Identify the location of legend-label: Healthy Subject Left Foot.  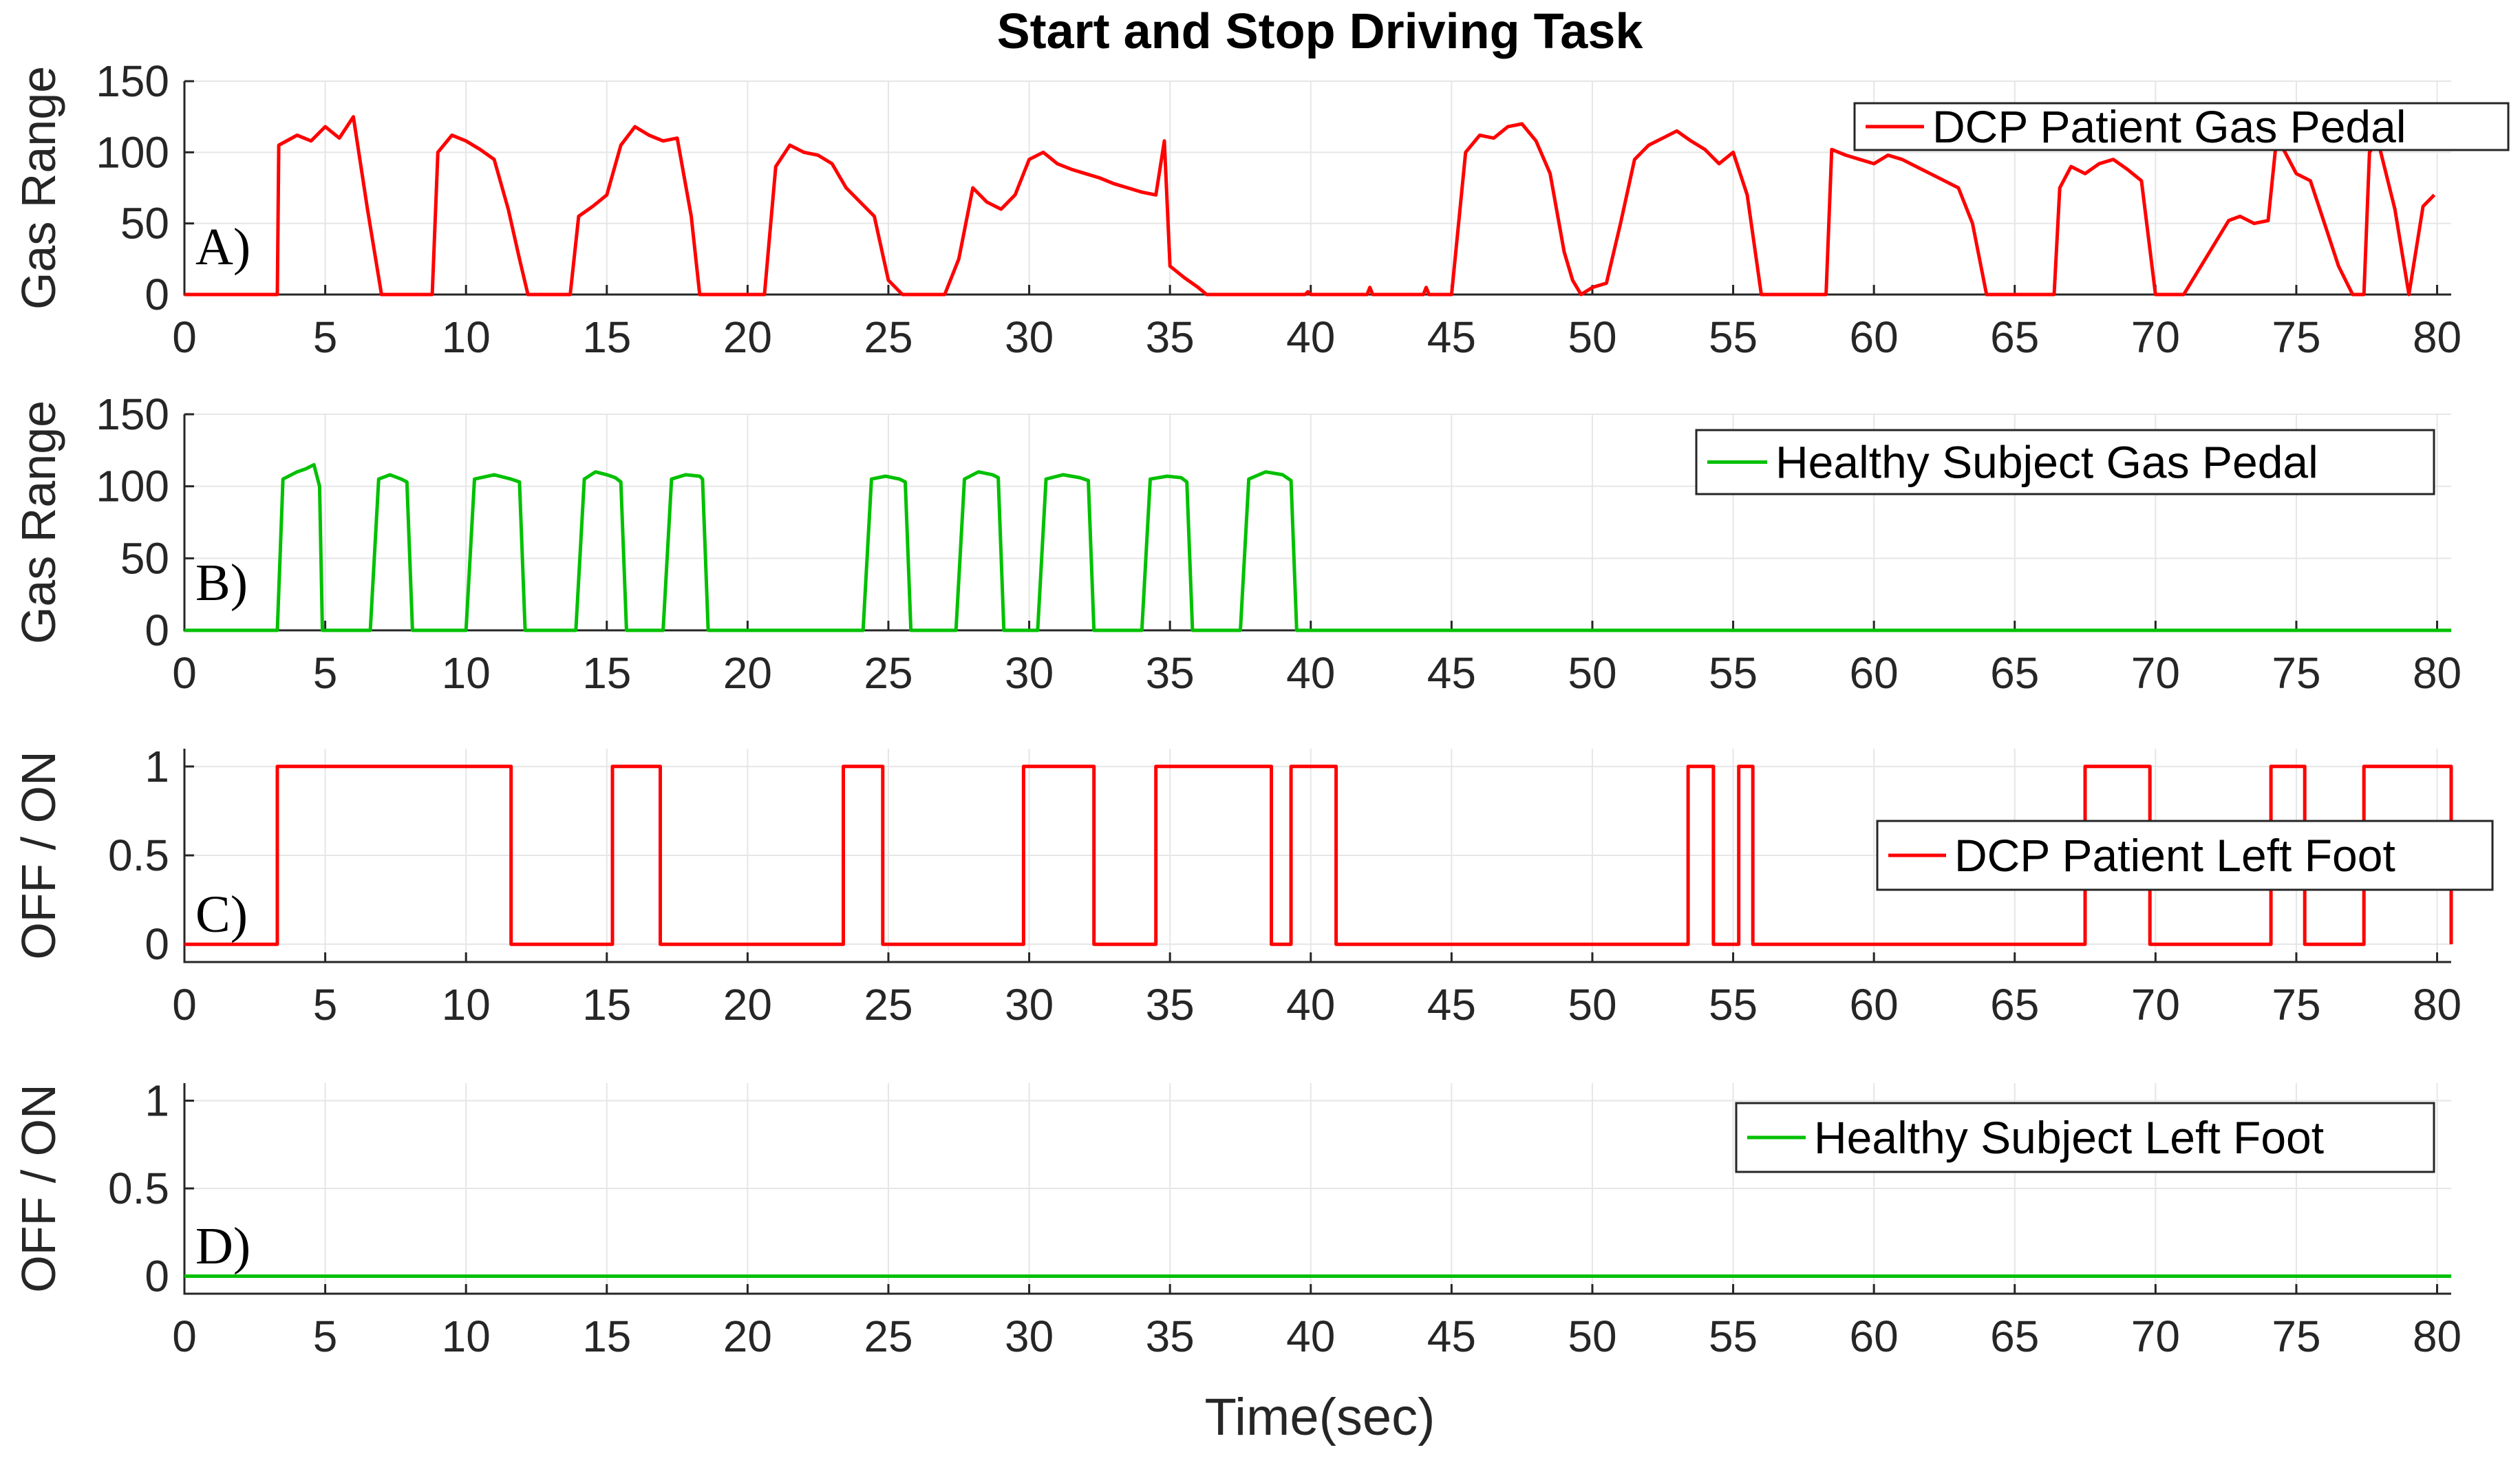
(2069, 1137).